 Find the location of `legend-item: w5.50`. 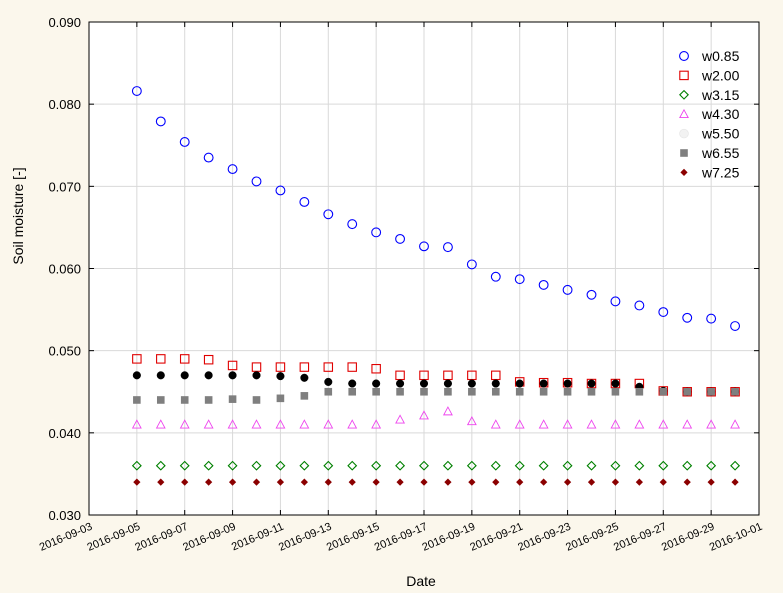

legend-item: w5.50 is located at coordinates (709, 134).